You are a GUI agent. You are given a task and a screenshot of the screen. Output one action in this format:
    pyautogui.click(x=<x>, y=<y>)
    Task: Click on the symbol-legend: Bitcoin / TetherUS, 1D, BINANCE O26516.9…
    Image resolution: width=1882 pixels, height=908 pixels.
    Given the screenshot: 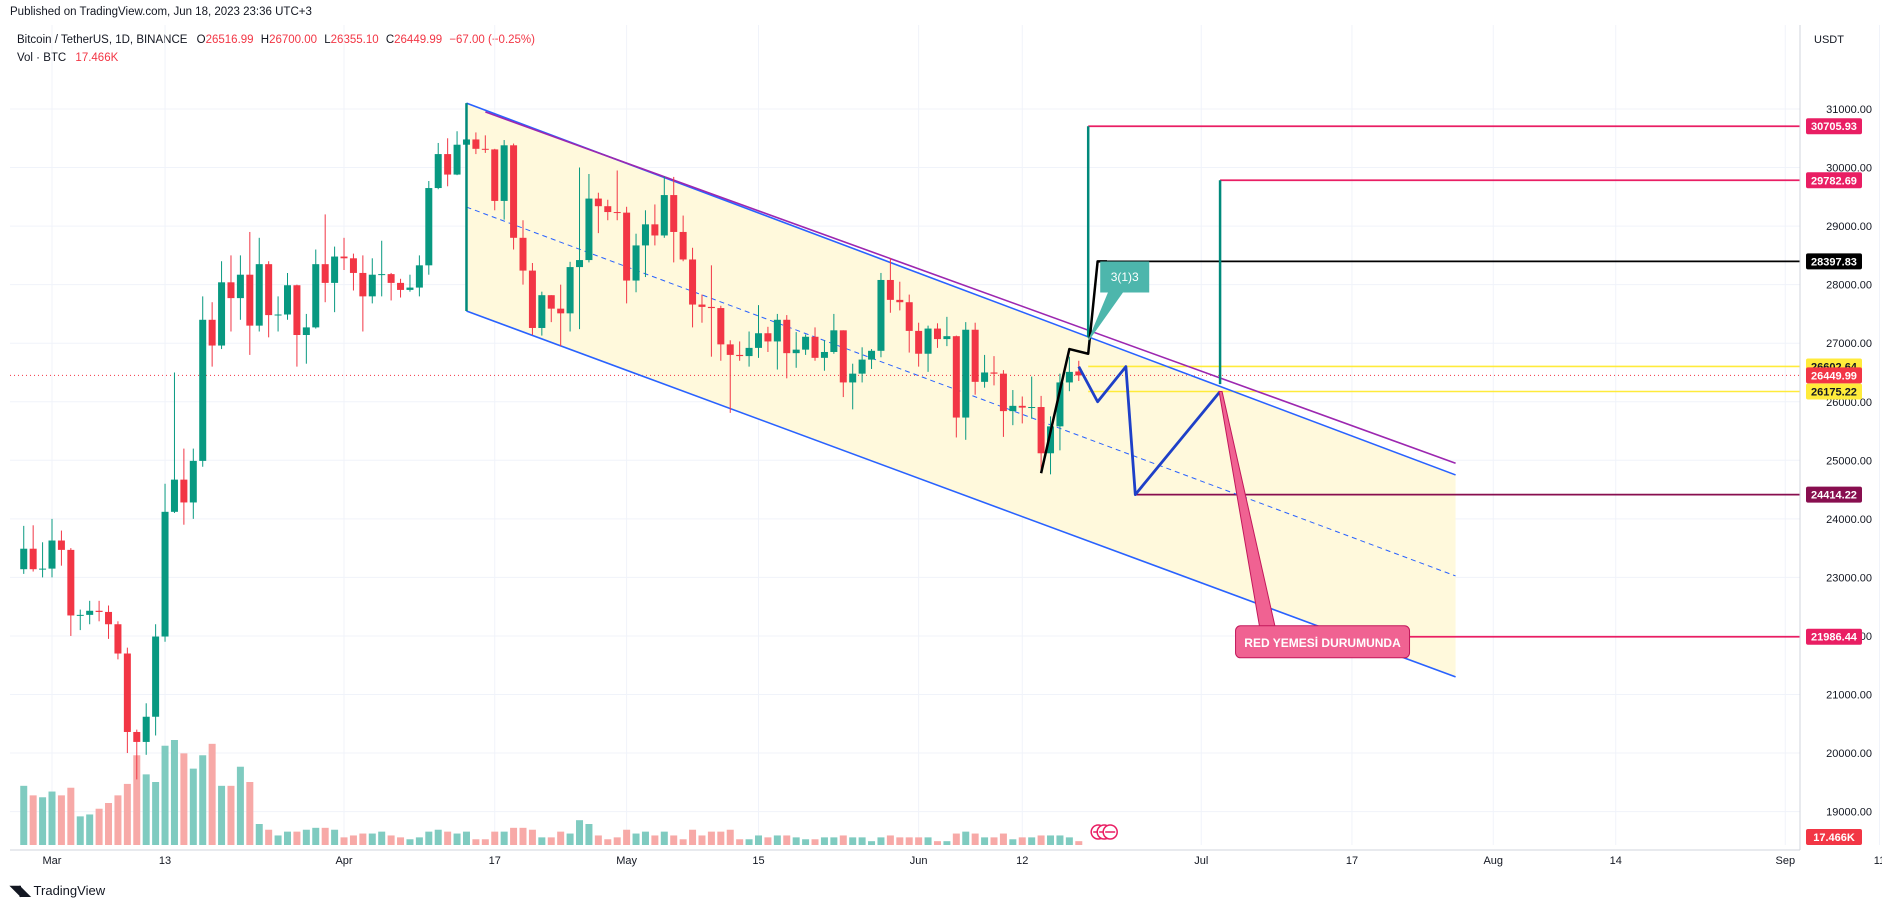 What is the action you would take?
    pyautogui.click(x=276, y=40)
    